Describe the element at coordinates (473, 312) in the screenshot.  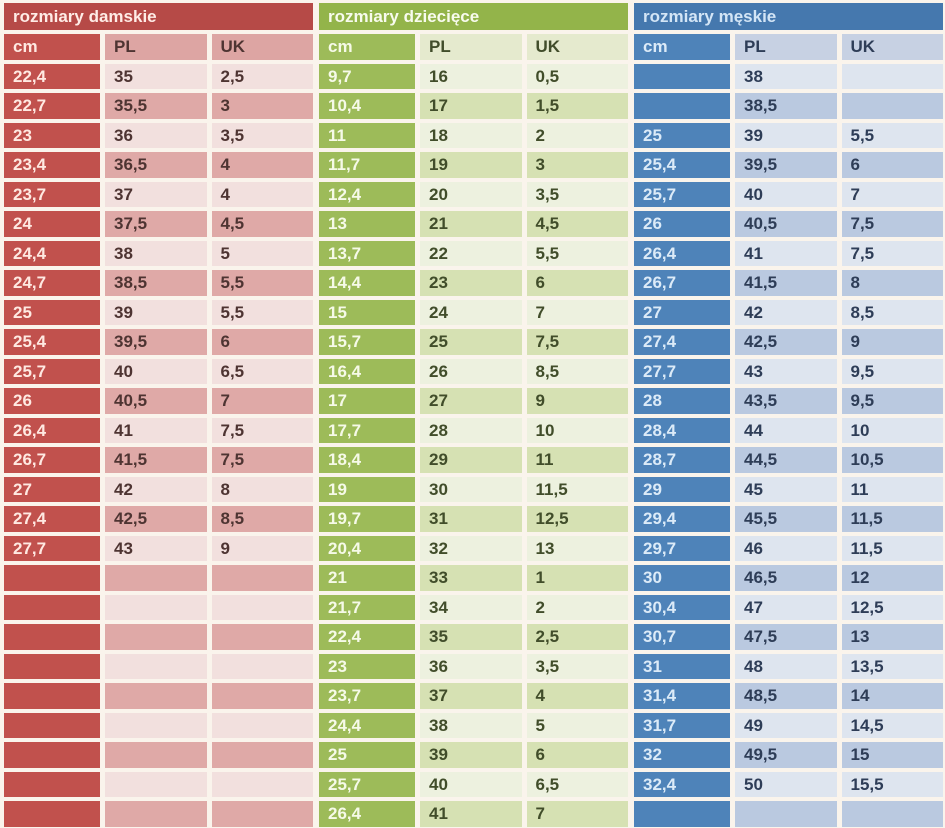
I see `table-row: 15 24 7` at that location.